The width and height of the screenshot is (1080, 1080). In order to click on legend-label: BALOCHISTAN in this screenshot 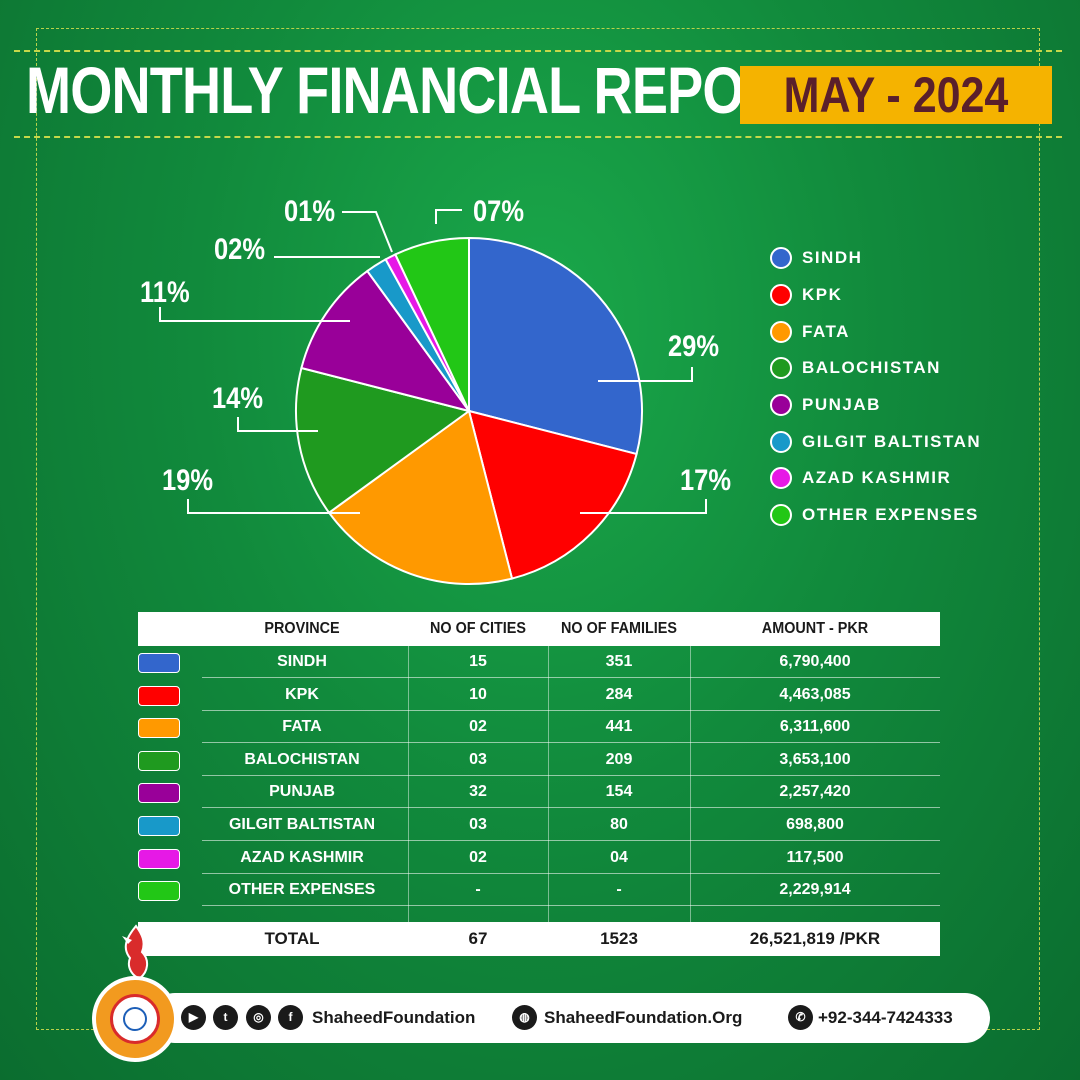, I will do `click(871, 368)`.